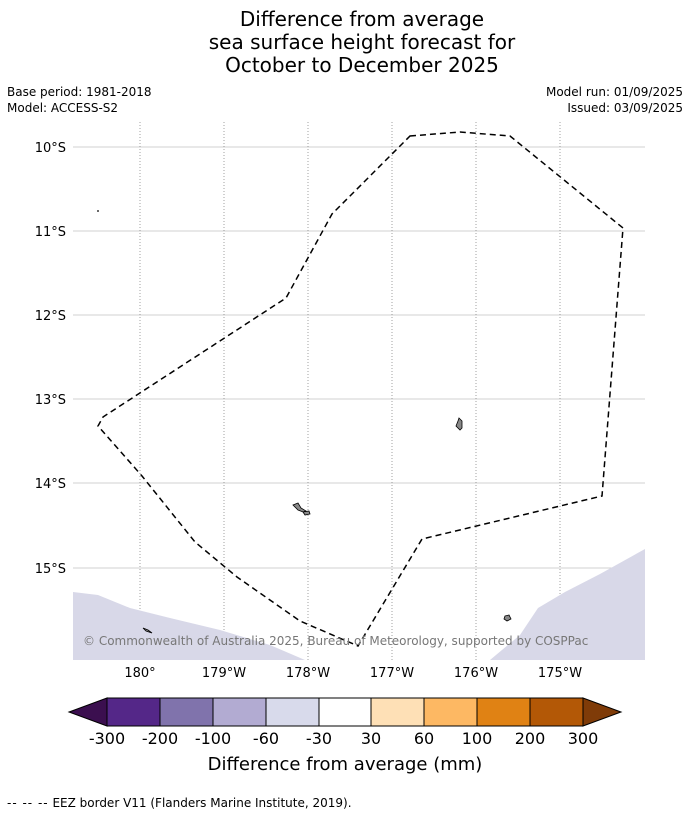 This screenshot has height=816, width=690. Describe the element at coordinates (371, 738) in the screenshot. I see `colorbar-tick-6: 30` at that location.